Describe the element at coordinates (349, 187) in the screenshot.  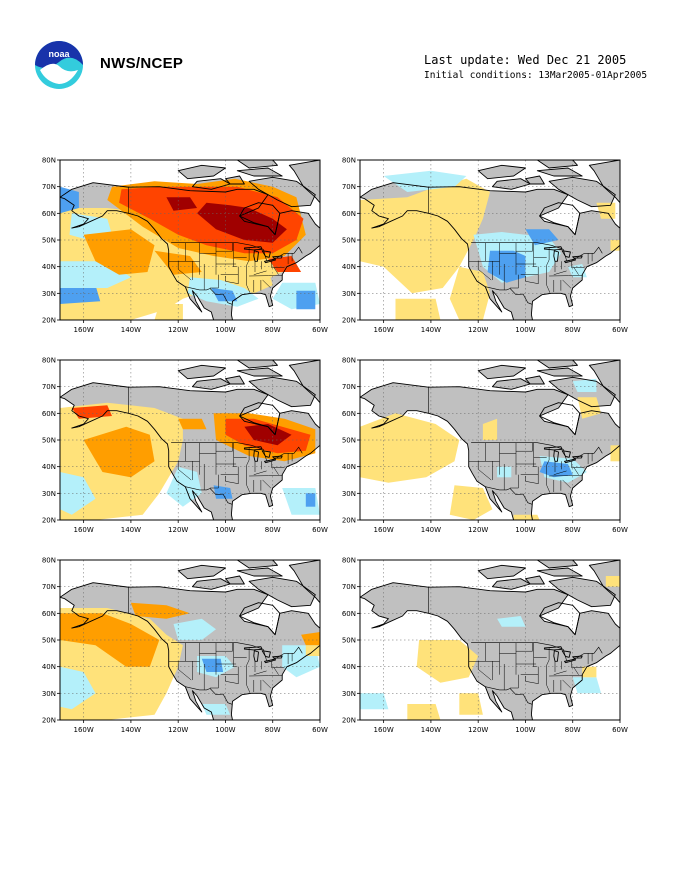
I see `lat-tick-label: 70N` at that location.